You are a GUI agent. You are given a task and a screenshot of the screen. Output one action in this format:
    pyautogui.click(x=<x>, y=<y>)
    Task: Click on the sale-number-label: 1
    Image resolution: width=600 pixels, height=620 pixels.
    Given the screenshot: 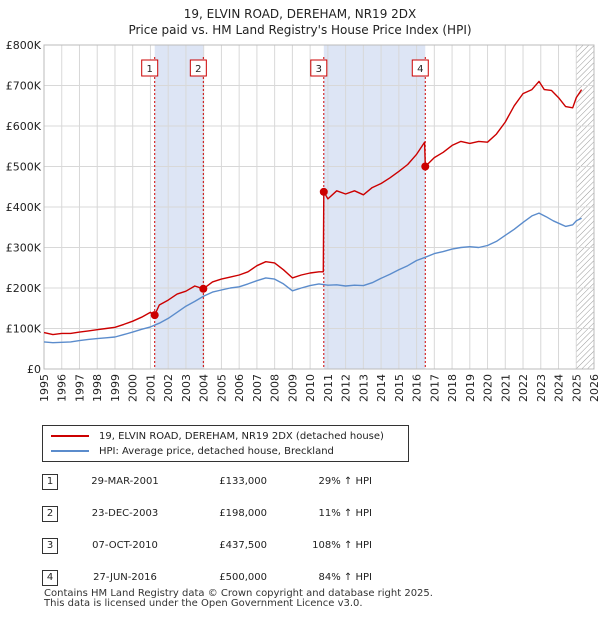 What is the action you would take?
    pyautogui.click(x=150, y=69)
    